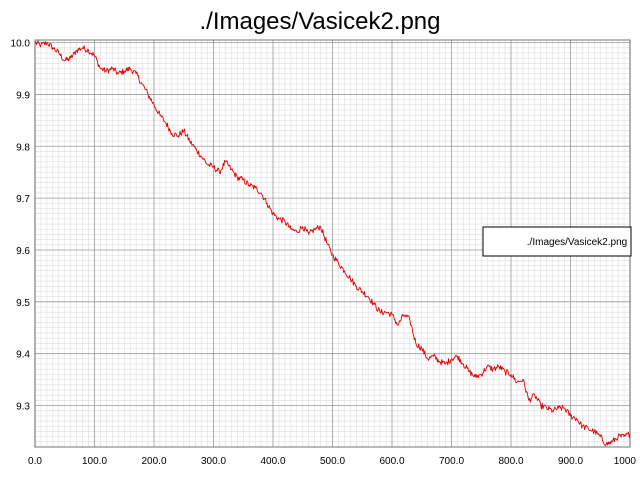 Image resolution: width=640 pixels, height=480 pixels. I want to click on chart-title: ./Images/Vasicek2.png, so click(319, 21).